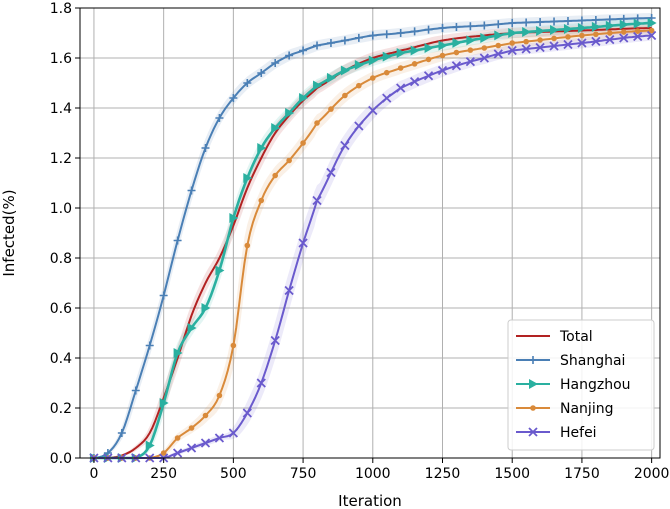 The height and width of the screenshot is (509, 670). Describe the element at coordinates (303, 474) in the screenshot. I see `x-tick-label: 750` at that location.